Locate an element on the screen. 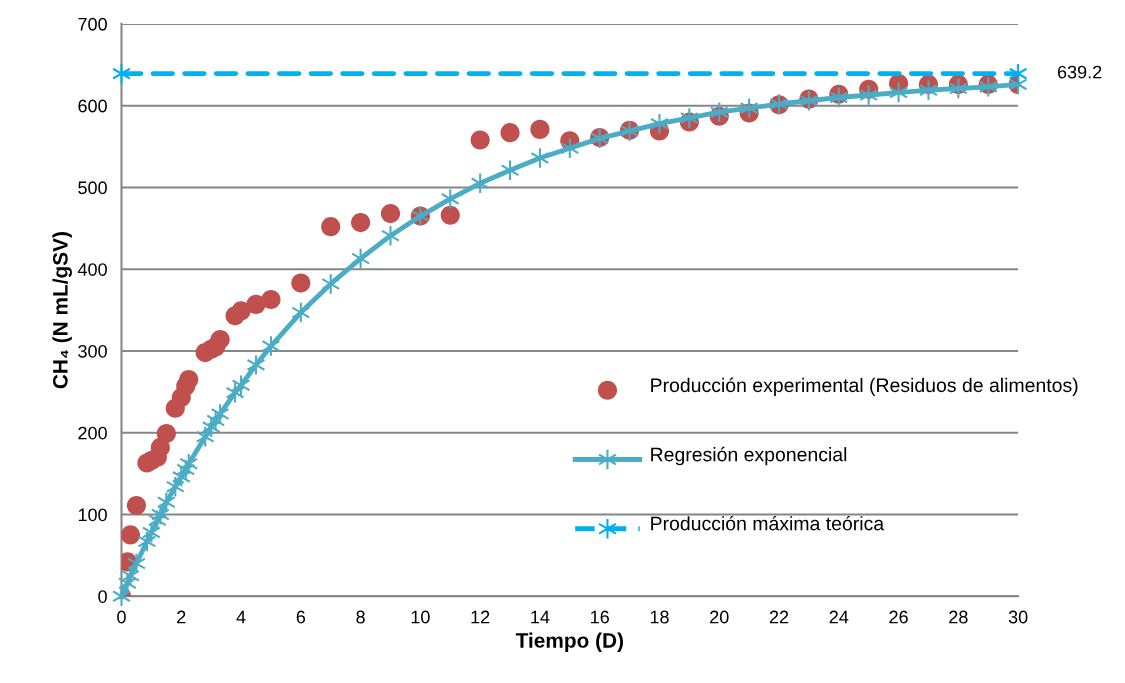 This screenshot has width=1125, height=683. y-tick-label: 200 is located at coordinates (92, 433).